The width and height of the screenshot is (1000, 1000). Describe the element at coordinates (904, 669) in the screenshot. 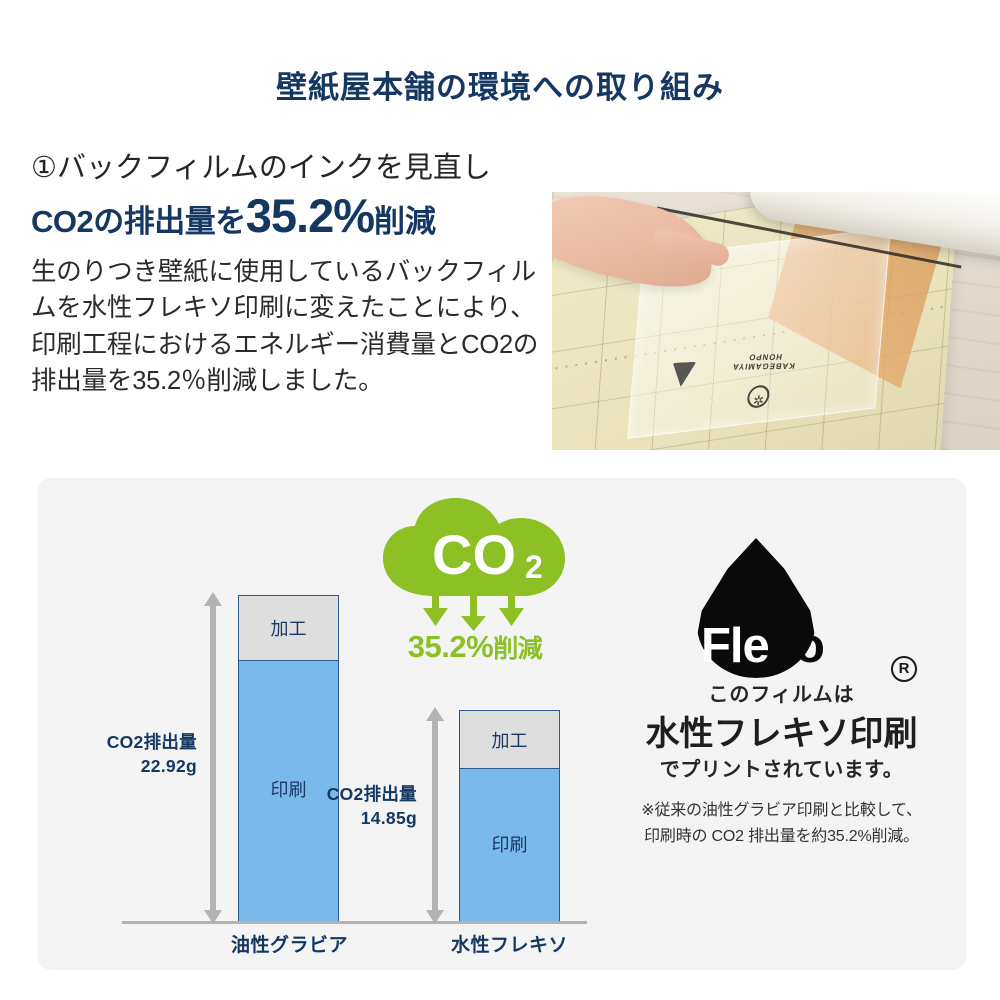

I see `registered-trademark-icon: R` at that location.